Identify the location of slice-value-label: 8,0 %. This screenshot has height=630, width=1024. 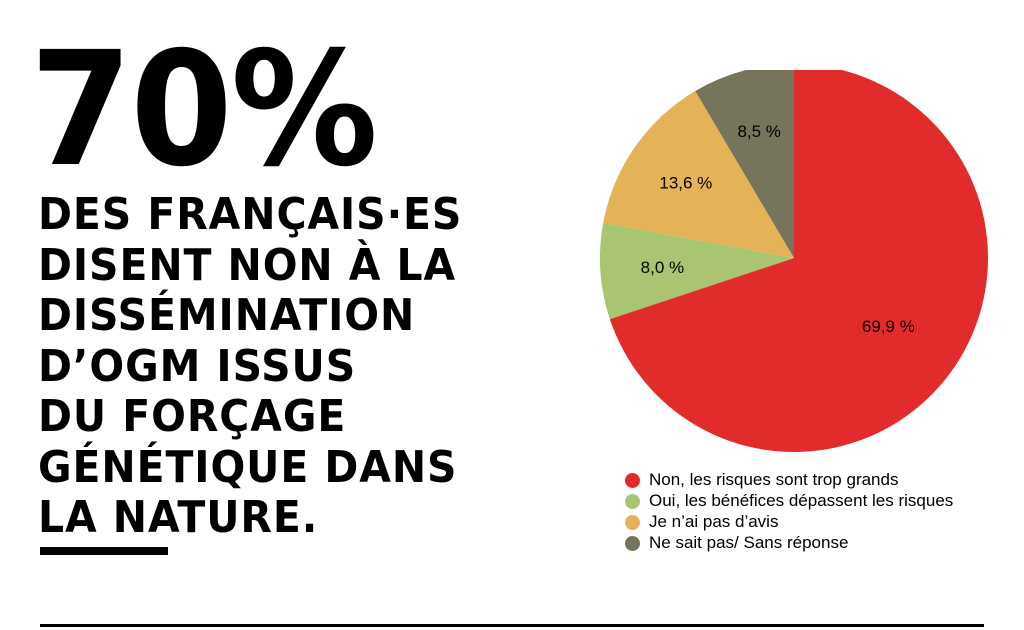
(662, 267).